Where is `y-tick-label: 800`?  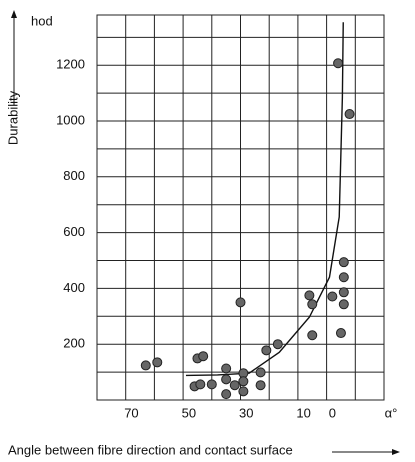 y-tick-label: 800 is located at coordinates (74, 175).